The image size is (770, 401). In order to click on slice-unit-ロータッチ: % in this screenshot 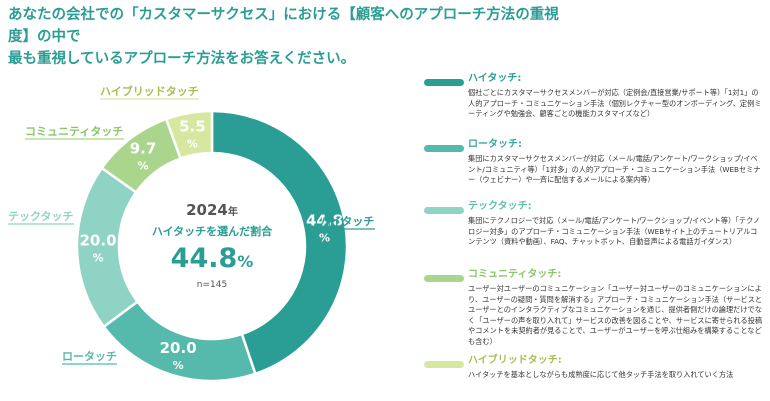, I will do `click(178, 365)`.